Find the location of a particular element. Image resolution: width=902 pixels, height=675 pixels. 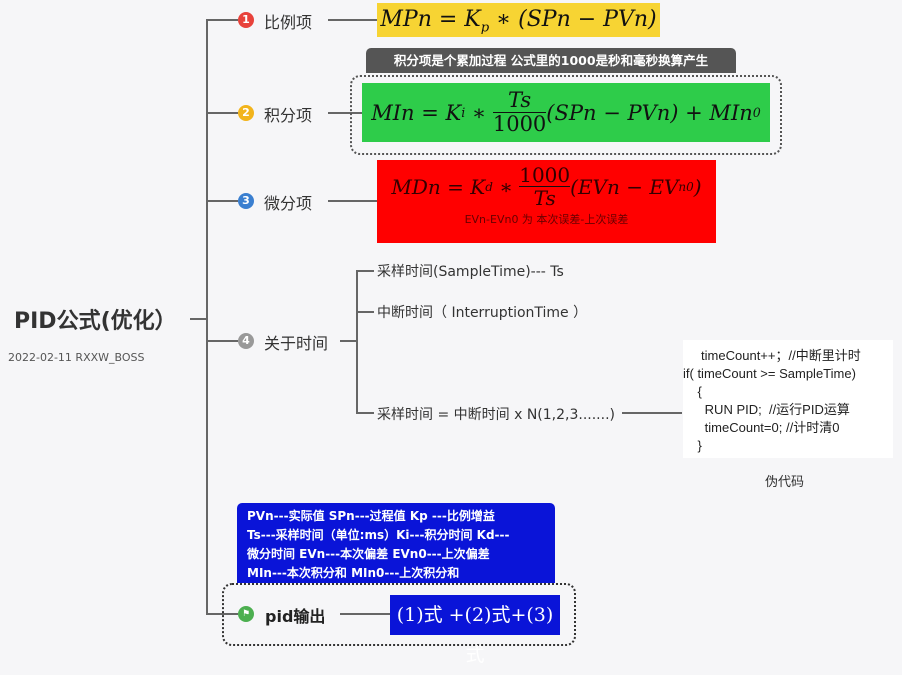

number-3-icon: 3 is located at coordinates (246, 201).